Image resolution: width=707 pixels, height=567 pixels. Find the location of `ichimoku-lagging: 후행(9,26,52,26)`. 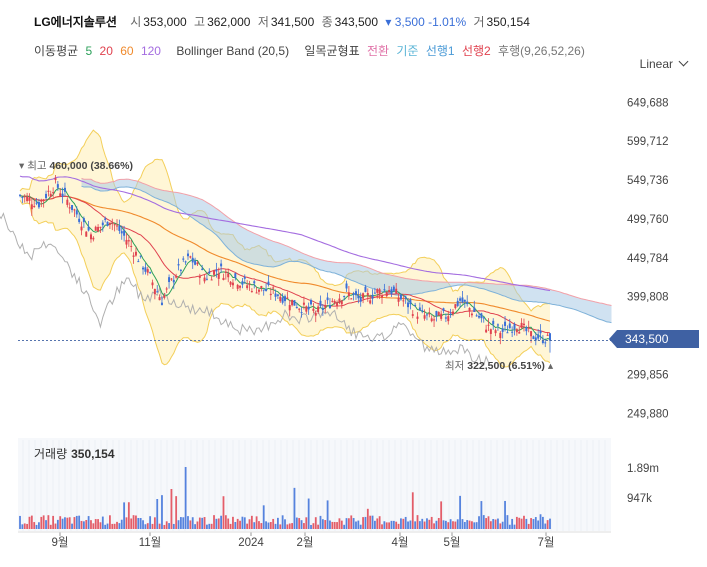

ichimoku-lagging: 후행(9,26,52,26) is located at coordinates (541, 51).